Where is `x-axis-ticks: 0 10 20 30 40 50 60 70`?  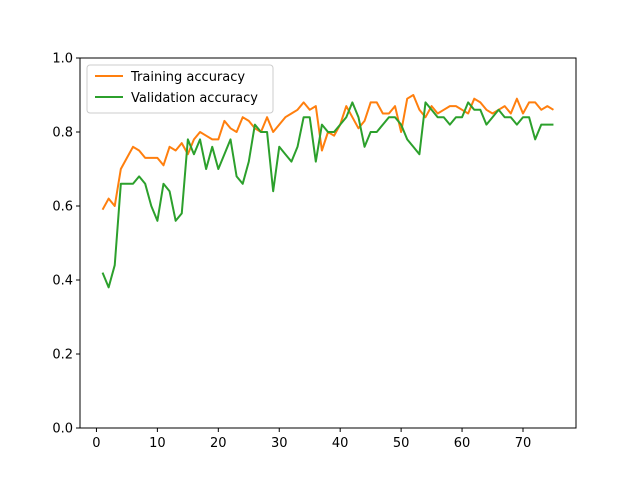 x-axis-ticks: 0 10 20 30 40 50 60 70 is located at coordinates (311, 439).